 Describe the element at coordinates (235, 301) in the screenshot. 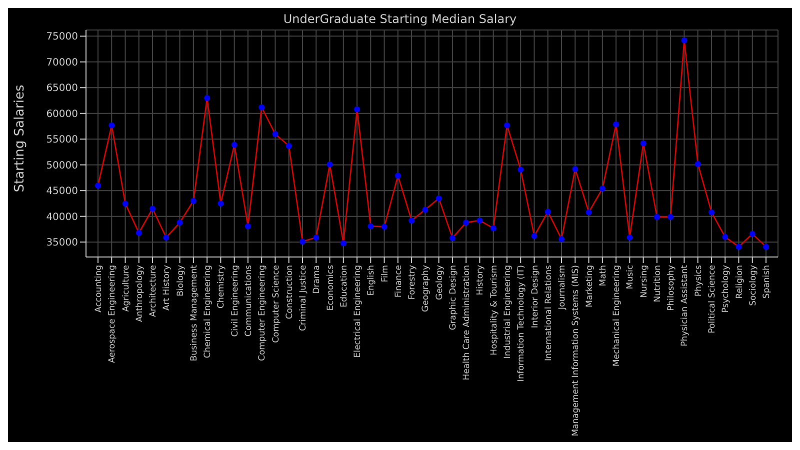

I see `x-tick-label: Civil Engineering` at that location.